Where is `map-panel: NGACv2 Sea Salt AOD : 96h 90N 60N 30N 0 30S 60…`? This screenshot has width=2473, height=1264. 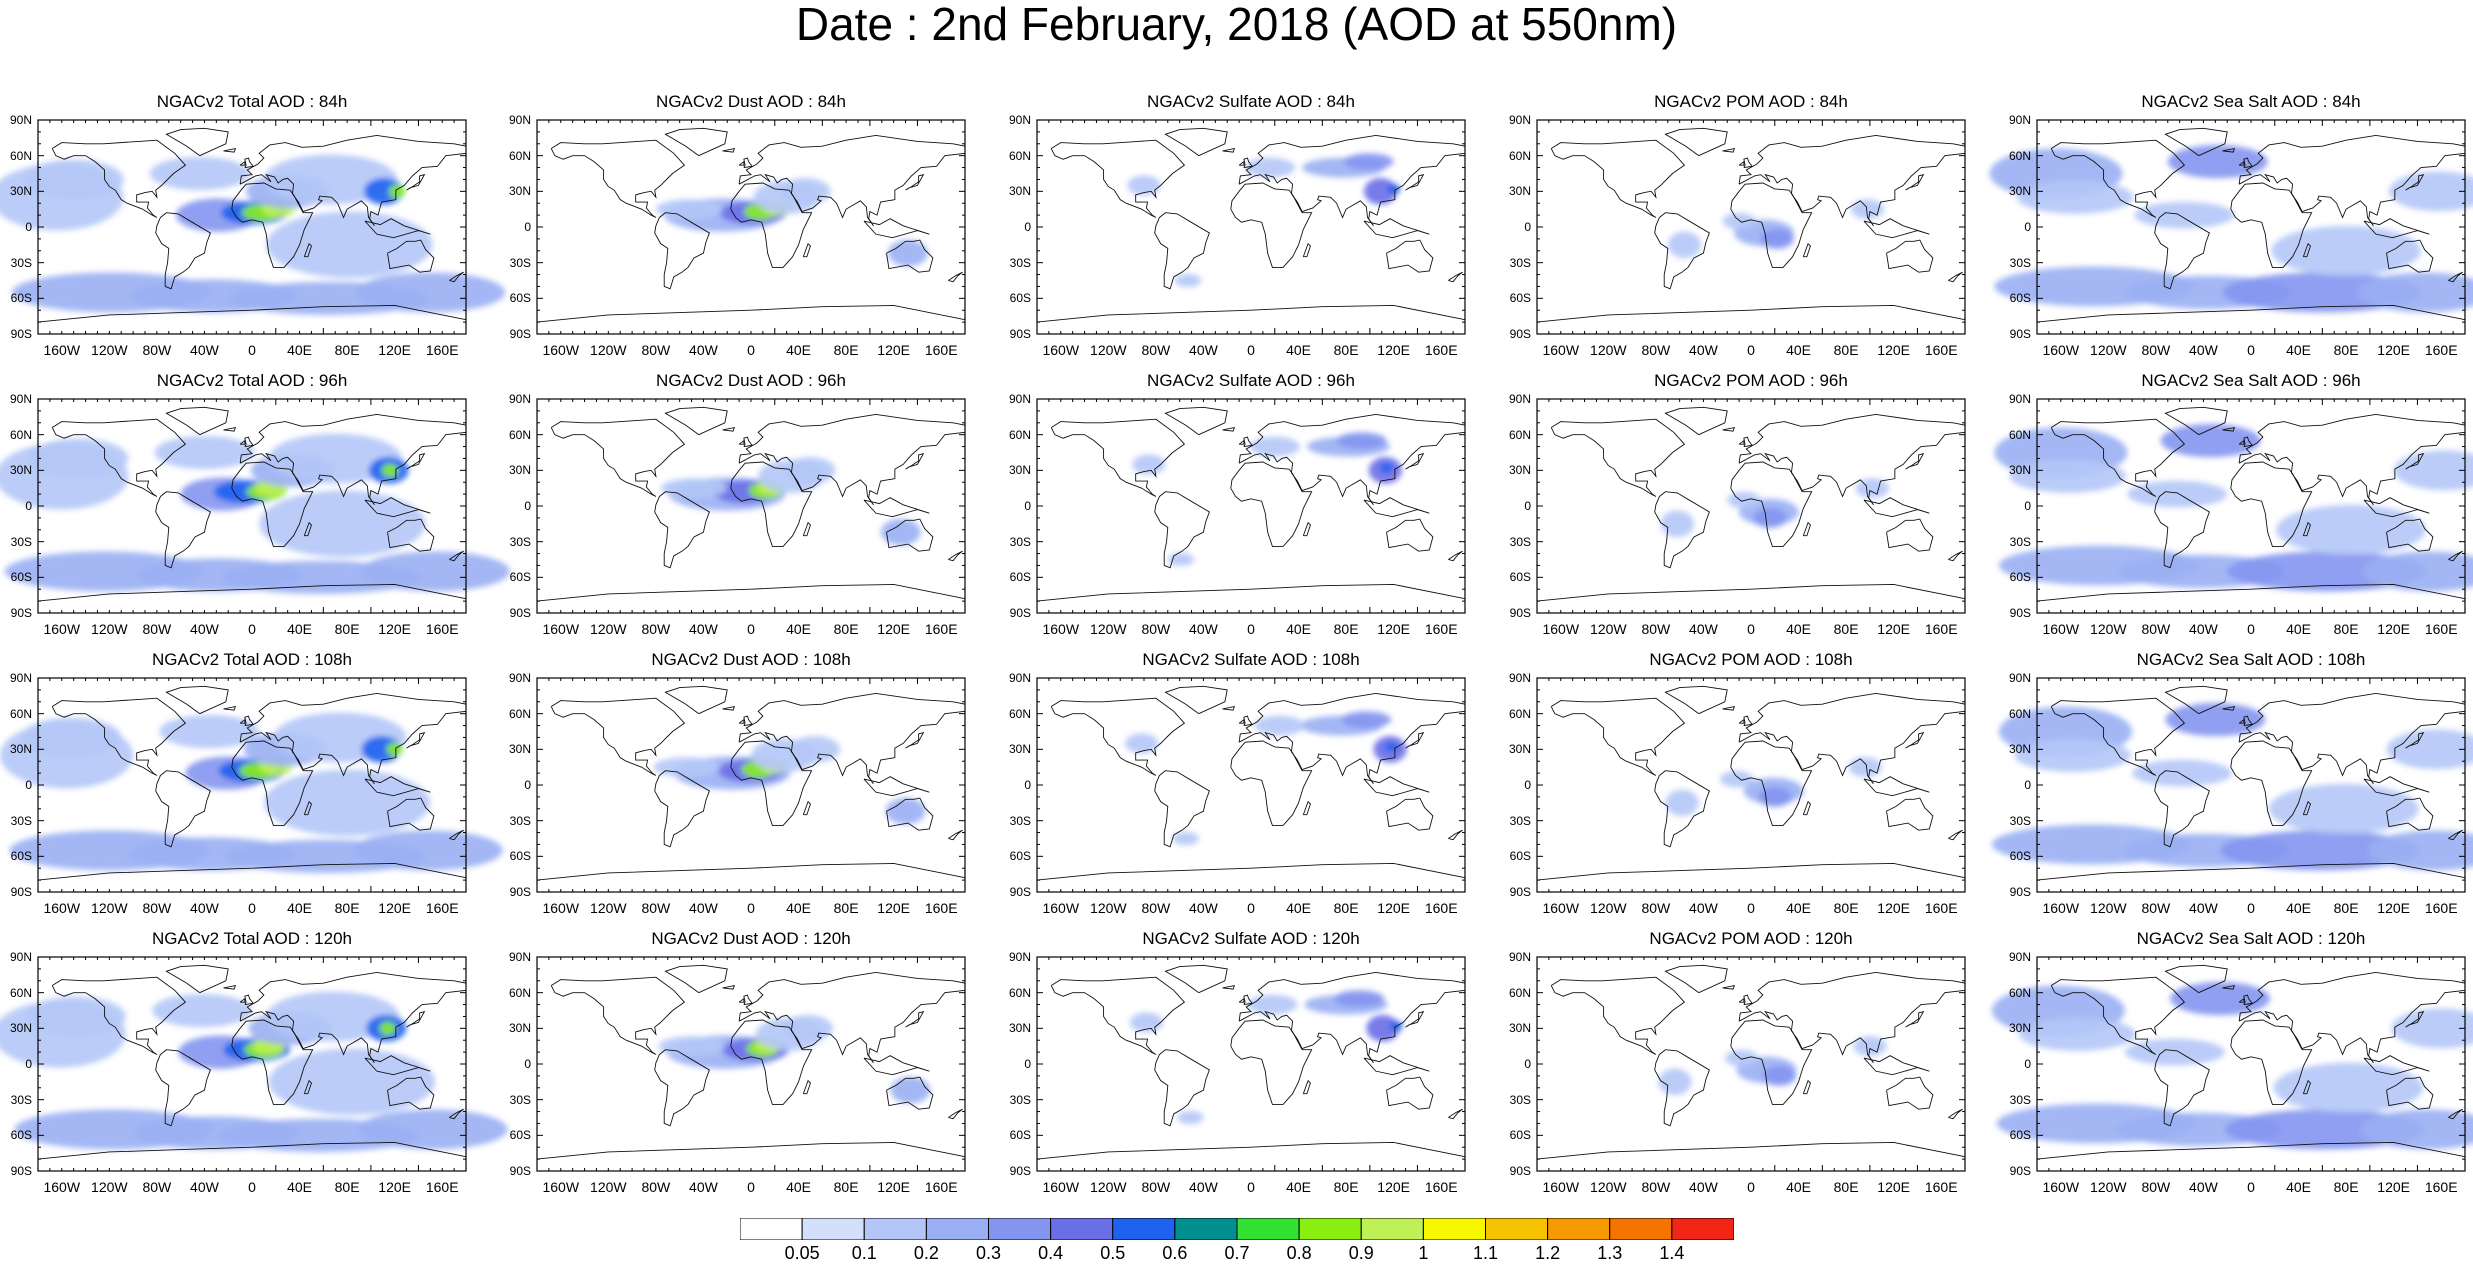 map-panel: NGACv2 Sea Salt AOD : 96h 90N 60N 30N 0 30S 60… is located at coordinates (2233, 506).